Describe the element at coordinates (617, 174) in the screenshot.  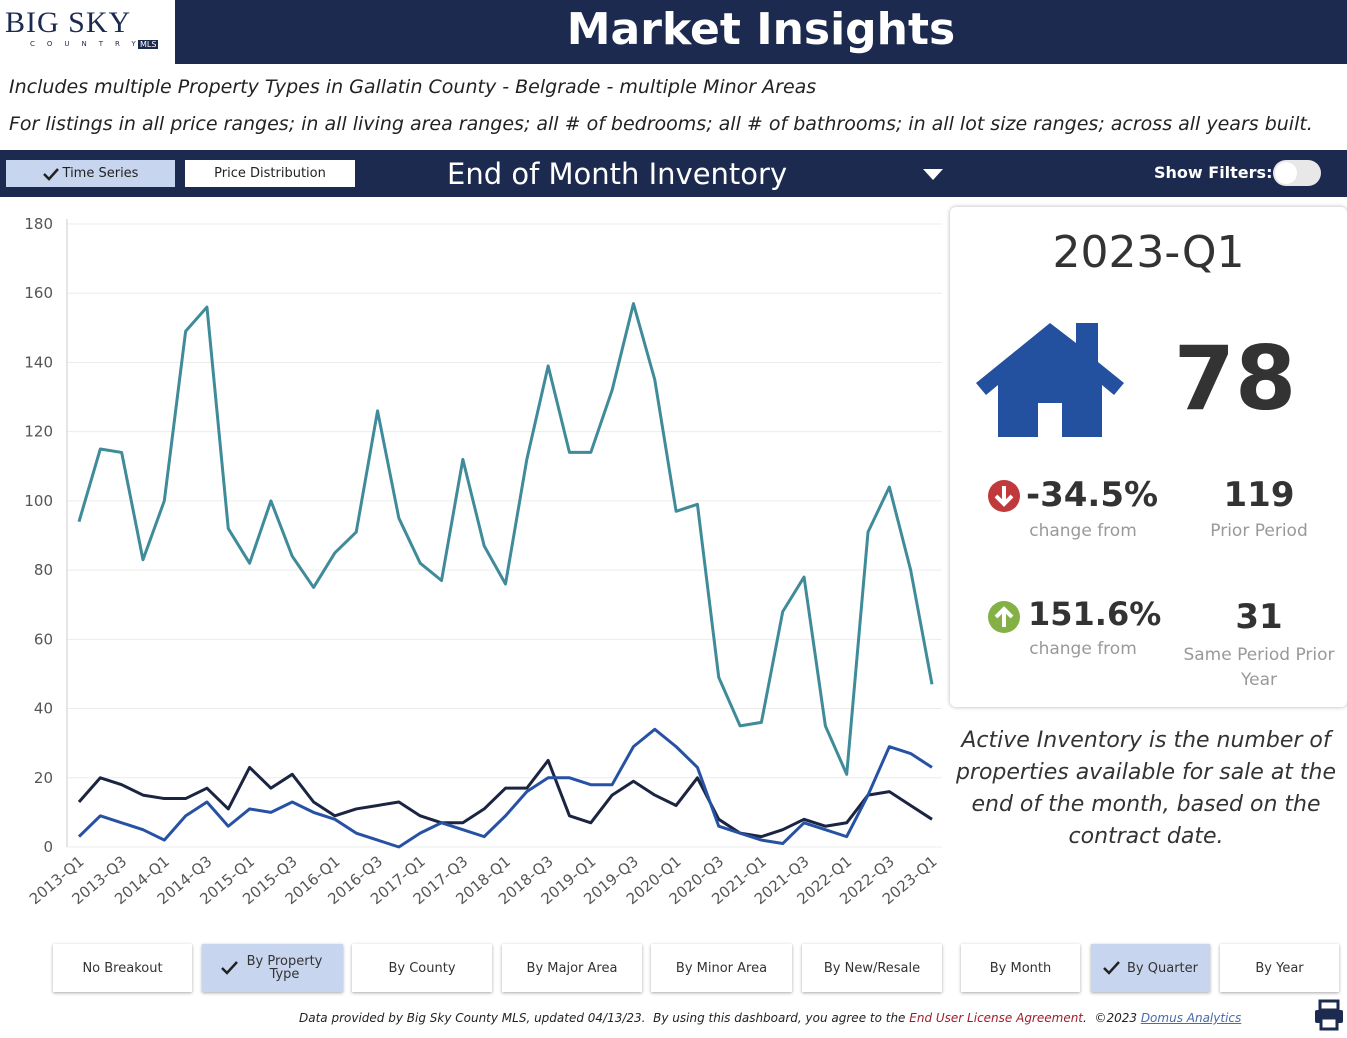
I see `measure-label: End of Month Inventory` at that location.